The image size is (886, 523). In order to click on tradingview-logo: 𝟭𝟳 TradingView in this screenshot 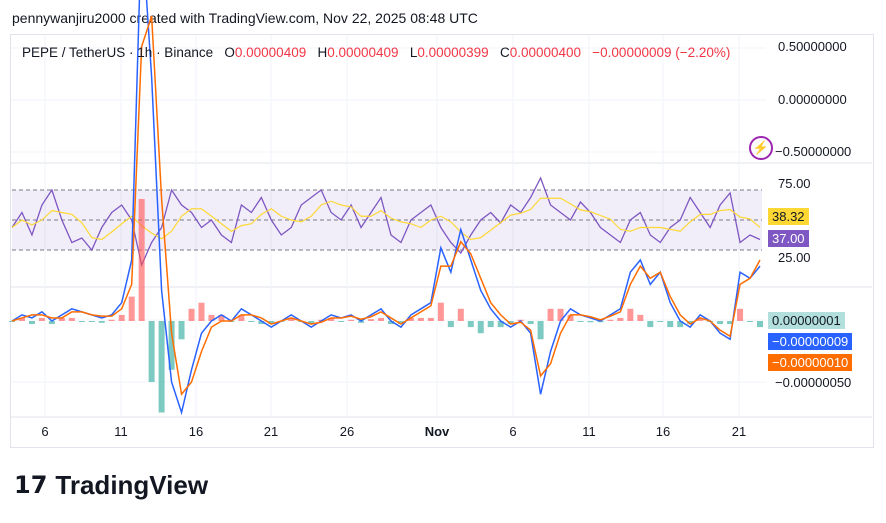, I will do `click(111, 485)`.